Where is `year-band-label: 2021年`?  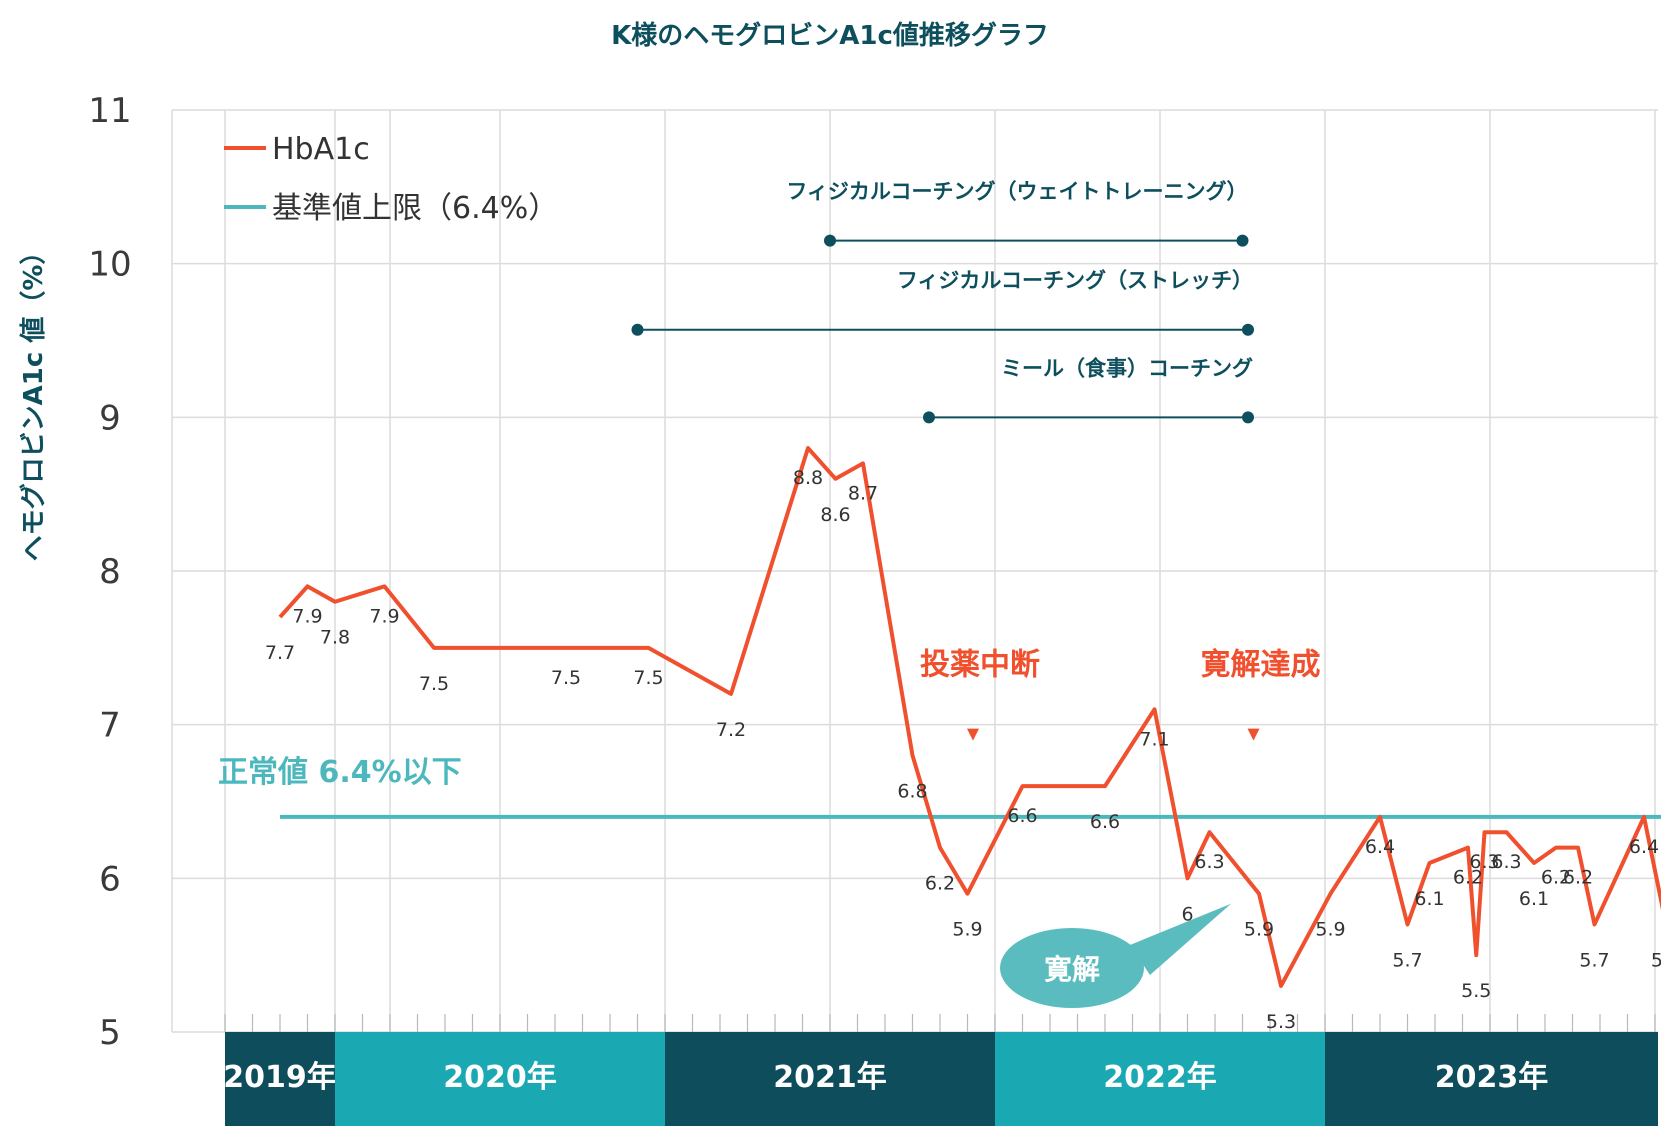 year-band-label: 2021年 is located at coordinates (830, 1077).